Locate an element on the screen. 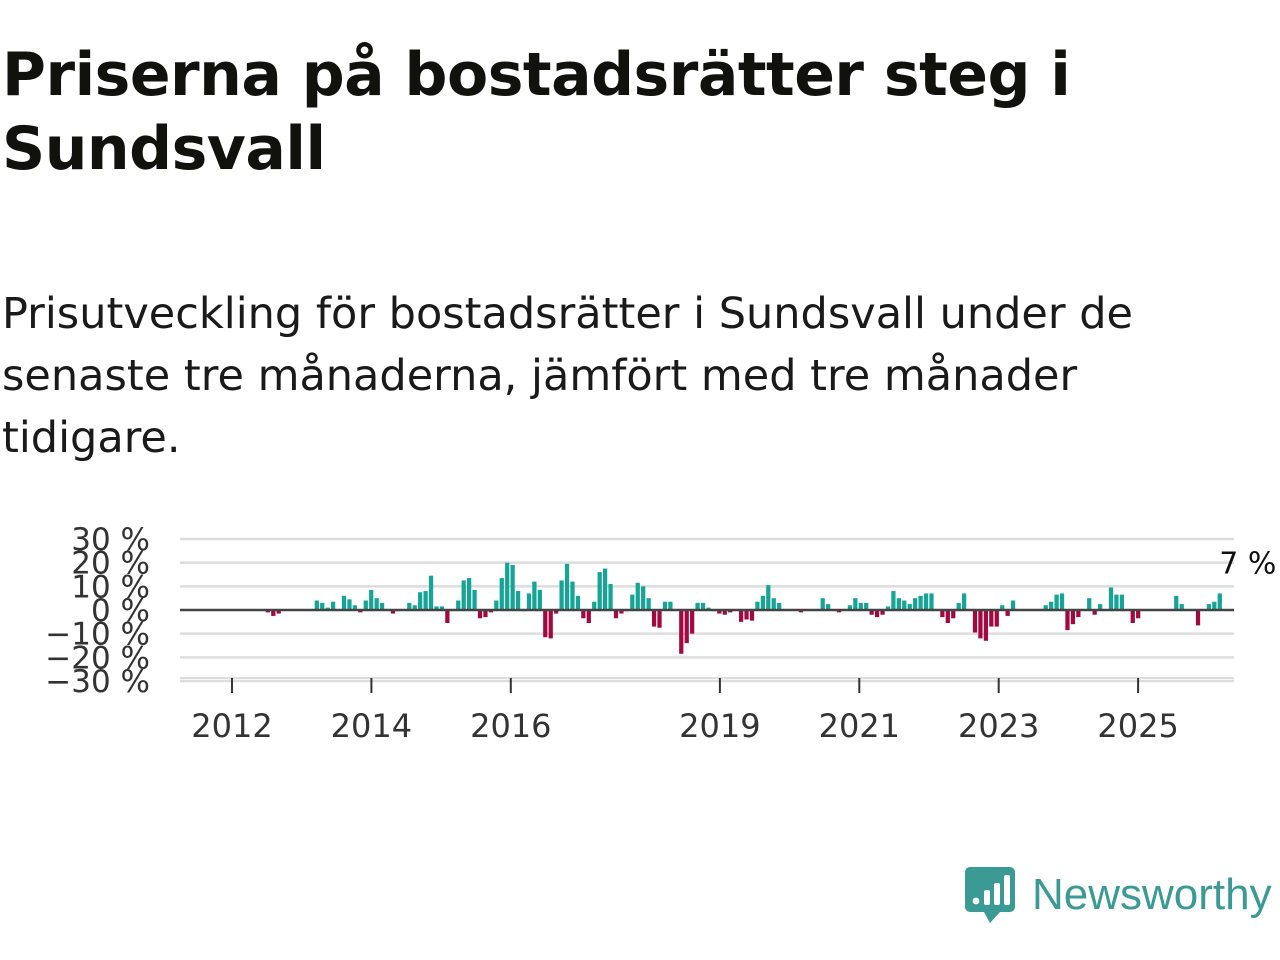  last-value-label: 7 % is located at coordinates (1247, 563).